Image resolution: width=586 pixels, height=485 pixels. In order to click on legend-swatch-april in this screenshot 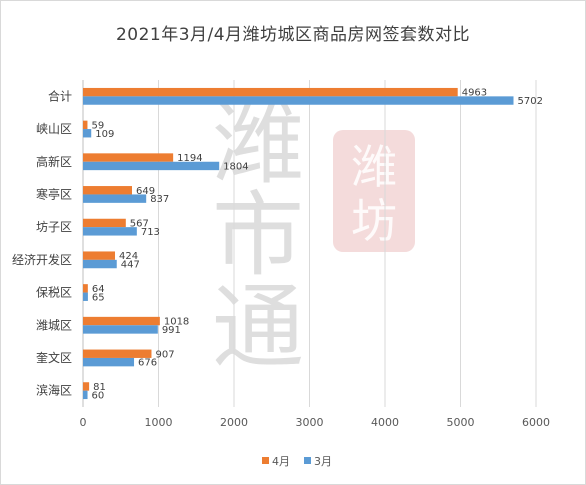, I will do `click(265, 460)`.